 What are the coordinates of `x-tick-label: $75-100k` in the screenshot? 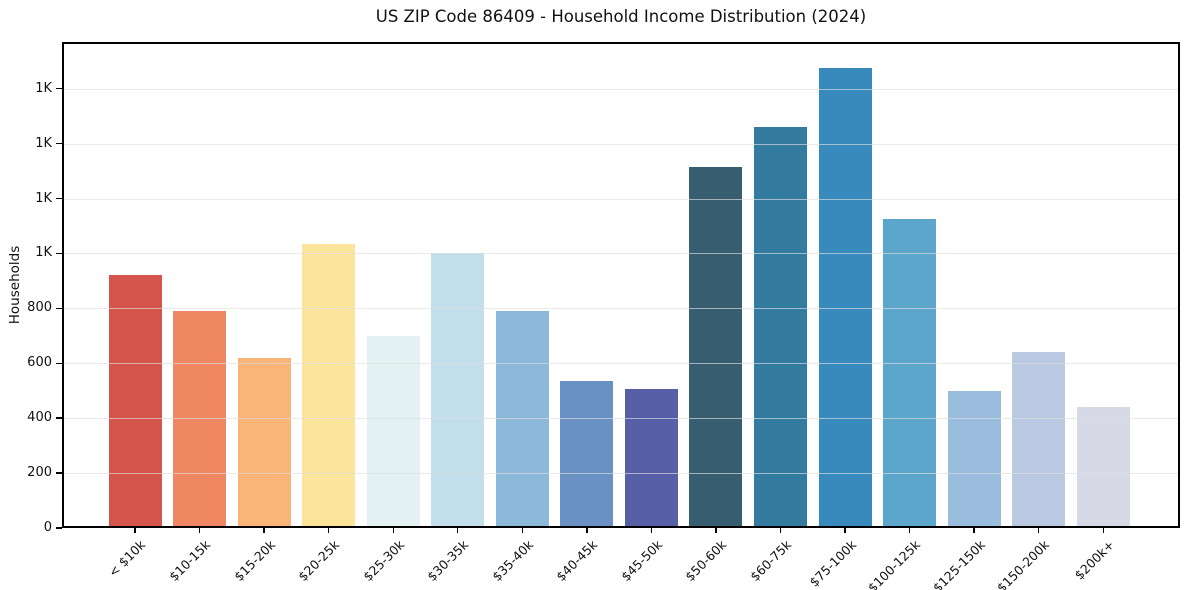 It's located at (832, 563).